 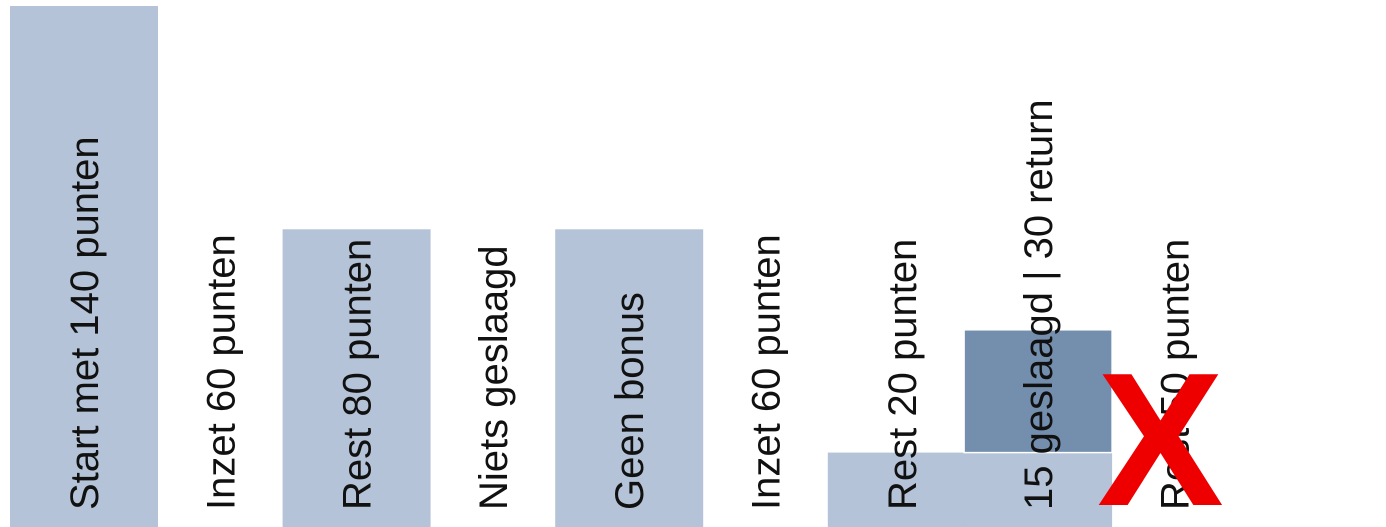 What do you see at coordinates (1175, 374) in the screenshot?
I see `bar-label-9: Rest 50 punten` at bounding box center [1175, 374].